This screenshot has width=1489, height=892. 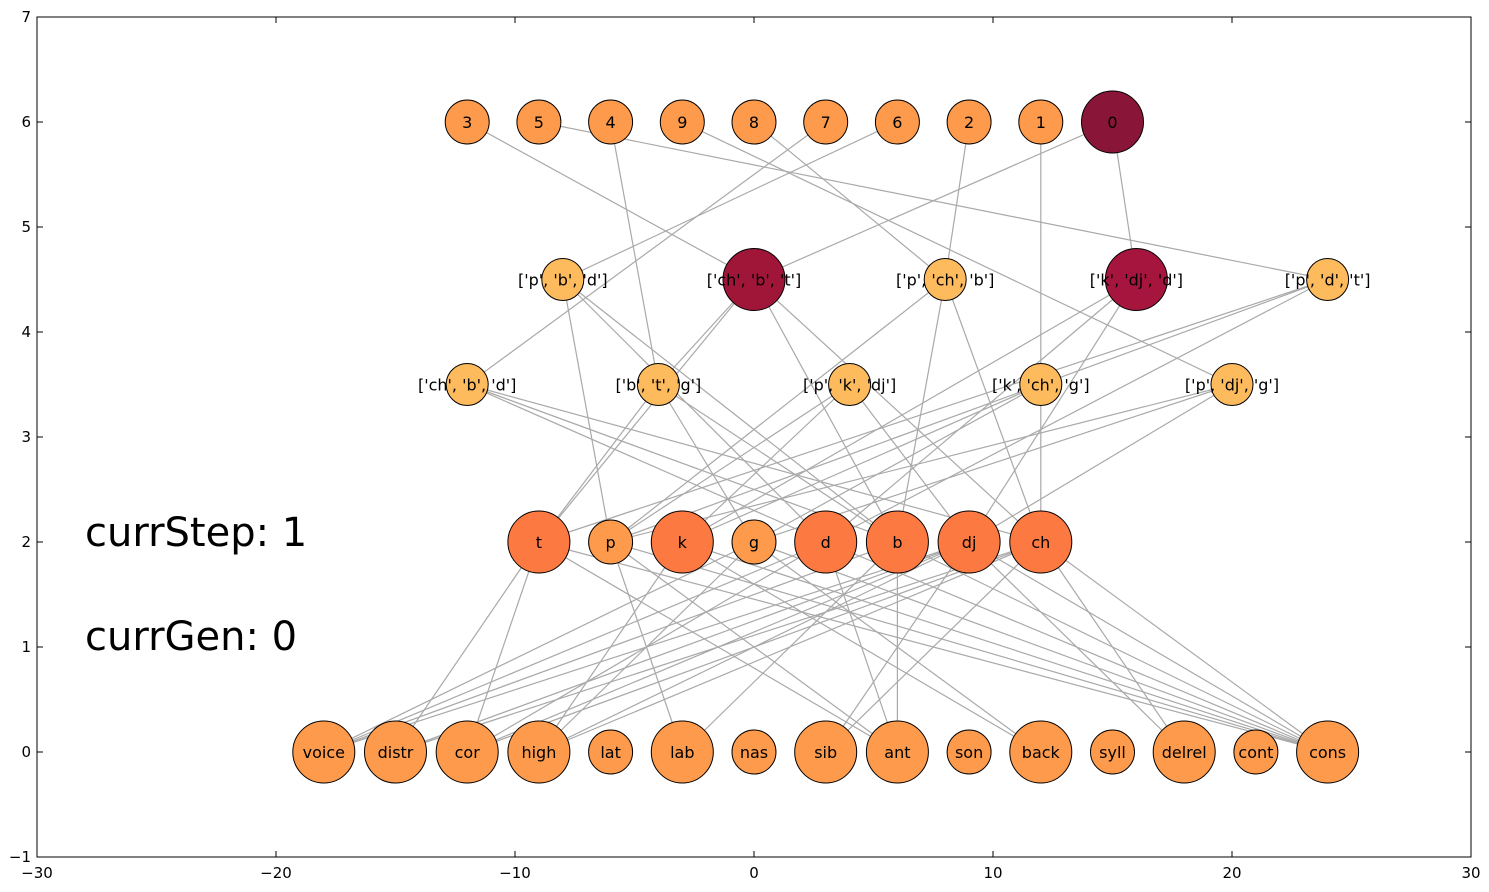 What do you see at coordinates (563, 279) in the screenshot?
I see `node-h2a` at bounding box center [563, 279].